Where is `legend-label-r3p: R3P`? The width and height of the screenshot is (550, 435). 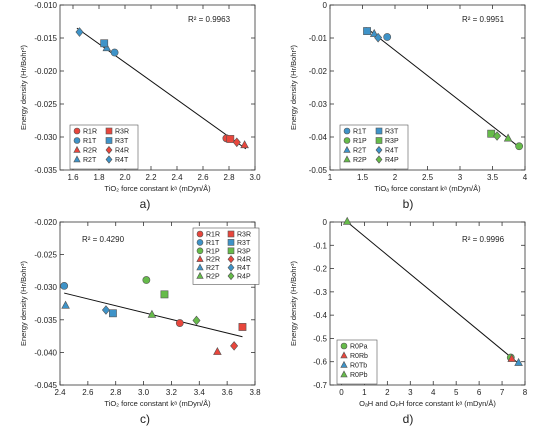
legend-label-r3p: R3P is located at coordinates (392, 141).